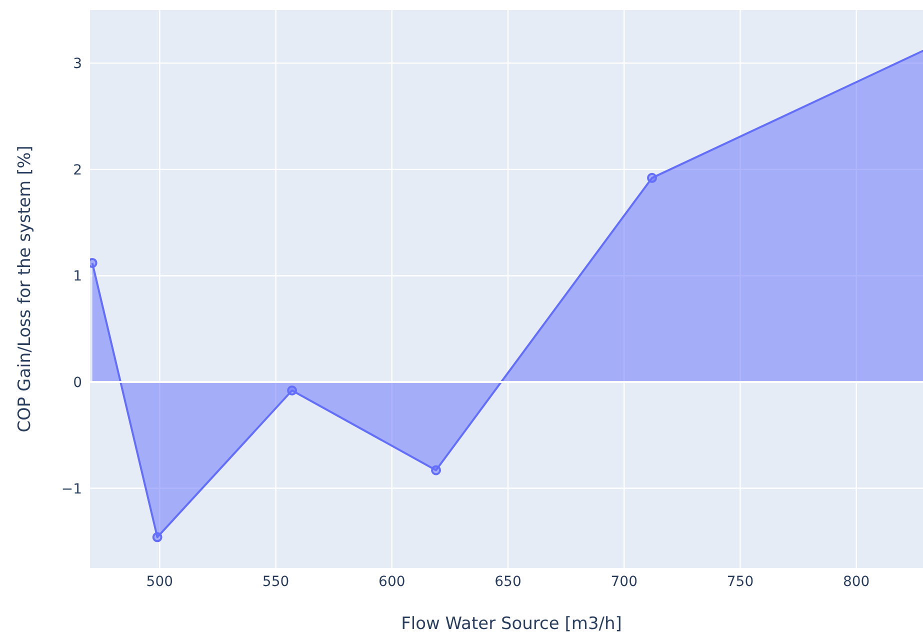  I want to click on y-tick-label: −1, so click(71, 489).